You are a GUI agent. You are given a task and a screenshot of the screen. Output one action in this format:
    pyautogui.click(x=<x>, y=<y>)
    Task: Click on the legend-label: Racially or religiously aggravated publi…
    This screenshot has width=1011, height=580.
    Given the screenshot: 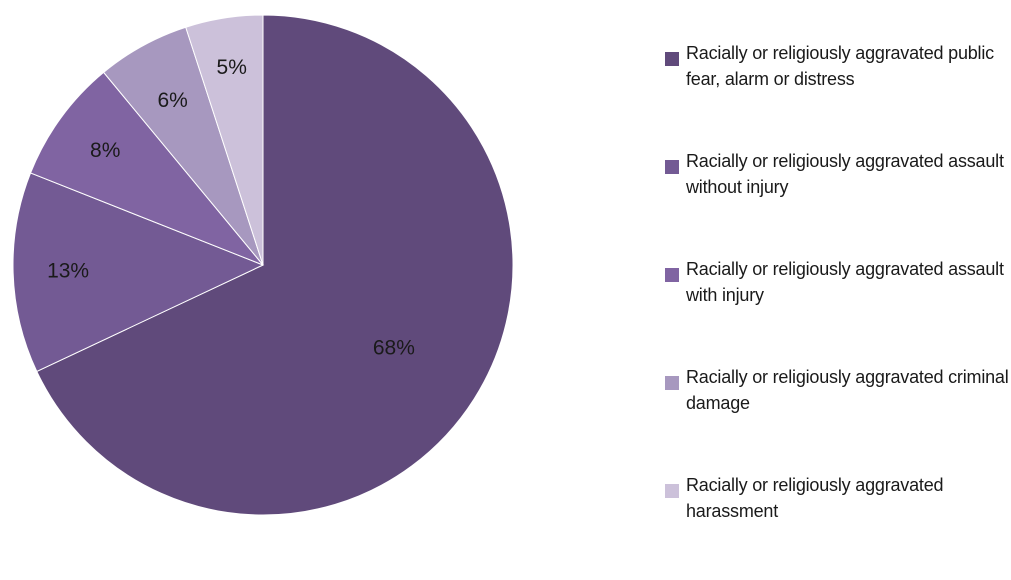 What is the action you would take?
    pyautogui.click(x=840, y=66)
    